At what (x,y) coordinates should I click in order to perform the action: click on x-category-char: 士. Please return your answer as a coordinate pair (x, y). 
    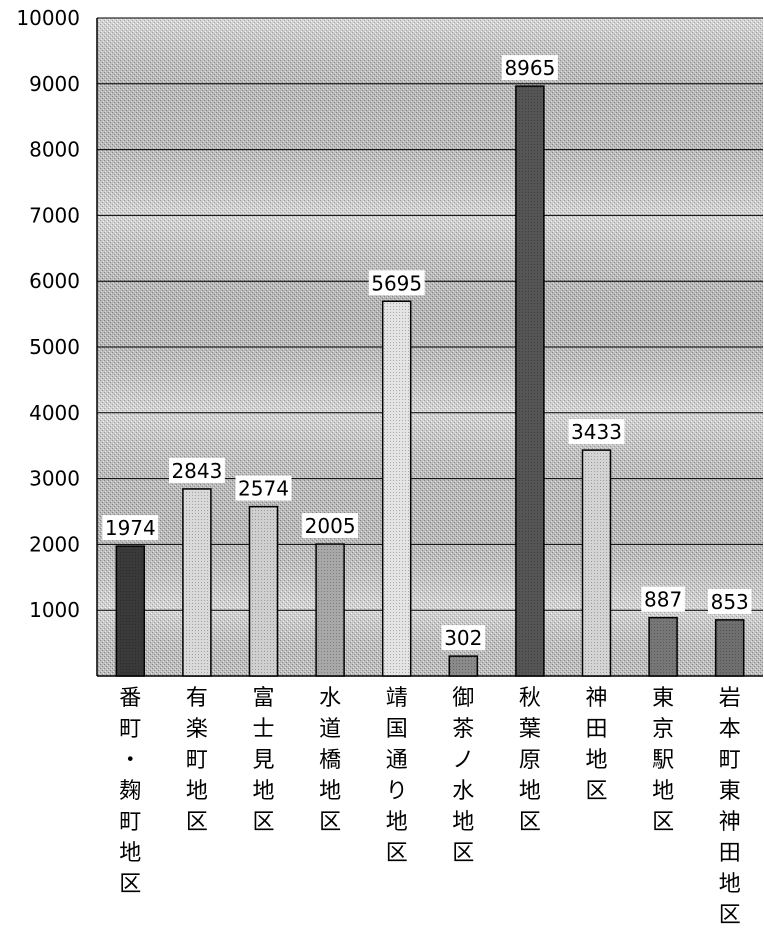
    Looking at the image, I should click on (263, 729).